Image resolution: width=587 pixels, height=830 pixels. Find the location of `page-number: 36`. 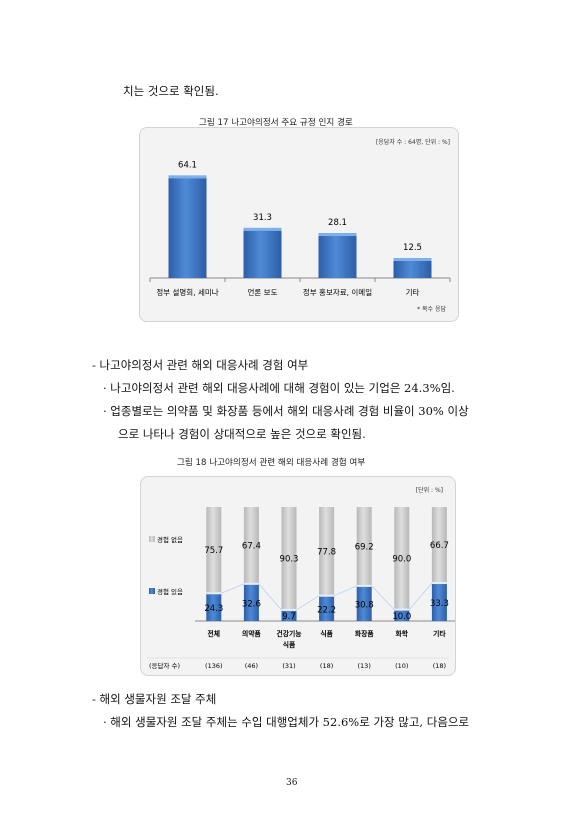

page-number: 36 is located at coordinates (292, 783).